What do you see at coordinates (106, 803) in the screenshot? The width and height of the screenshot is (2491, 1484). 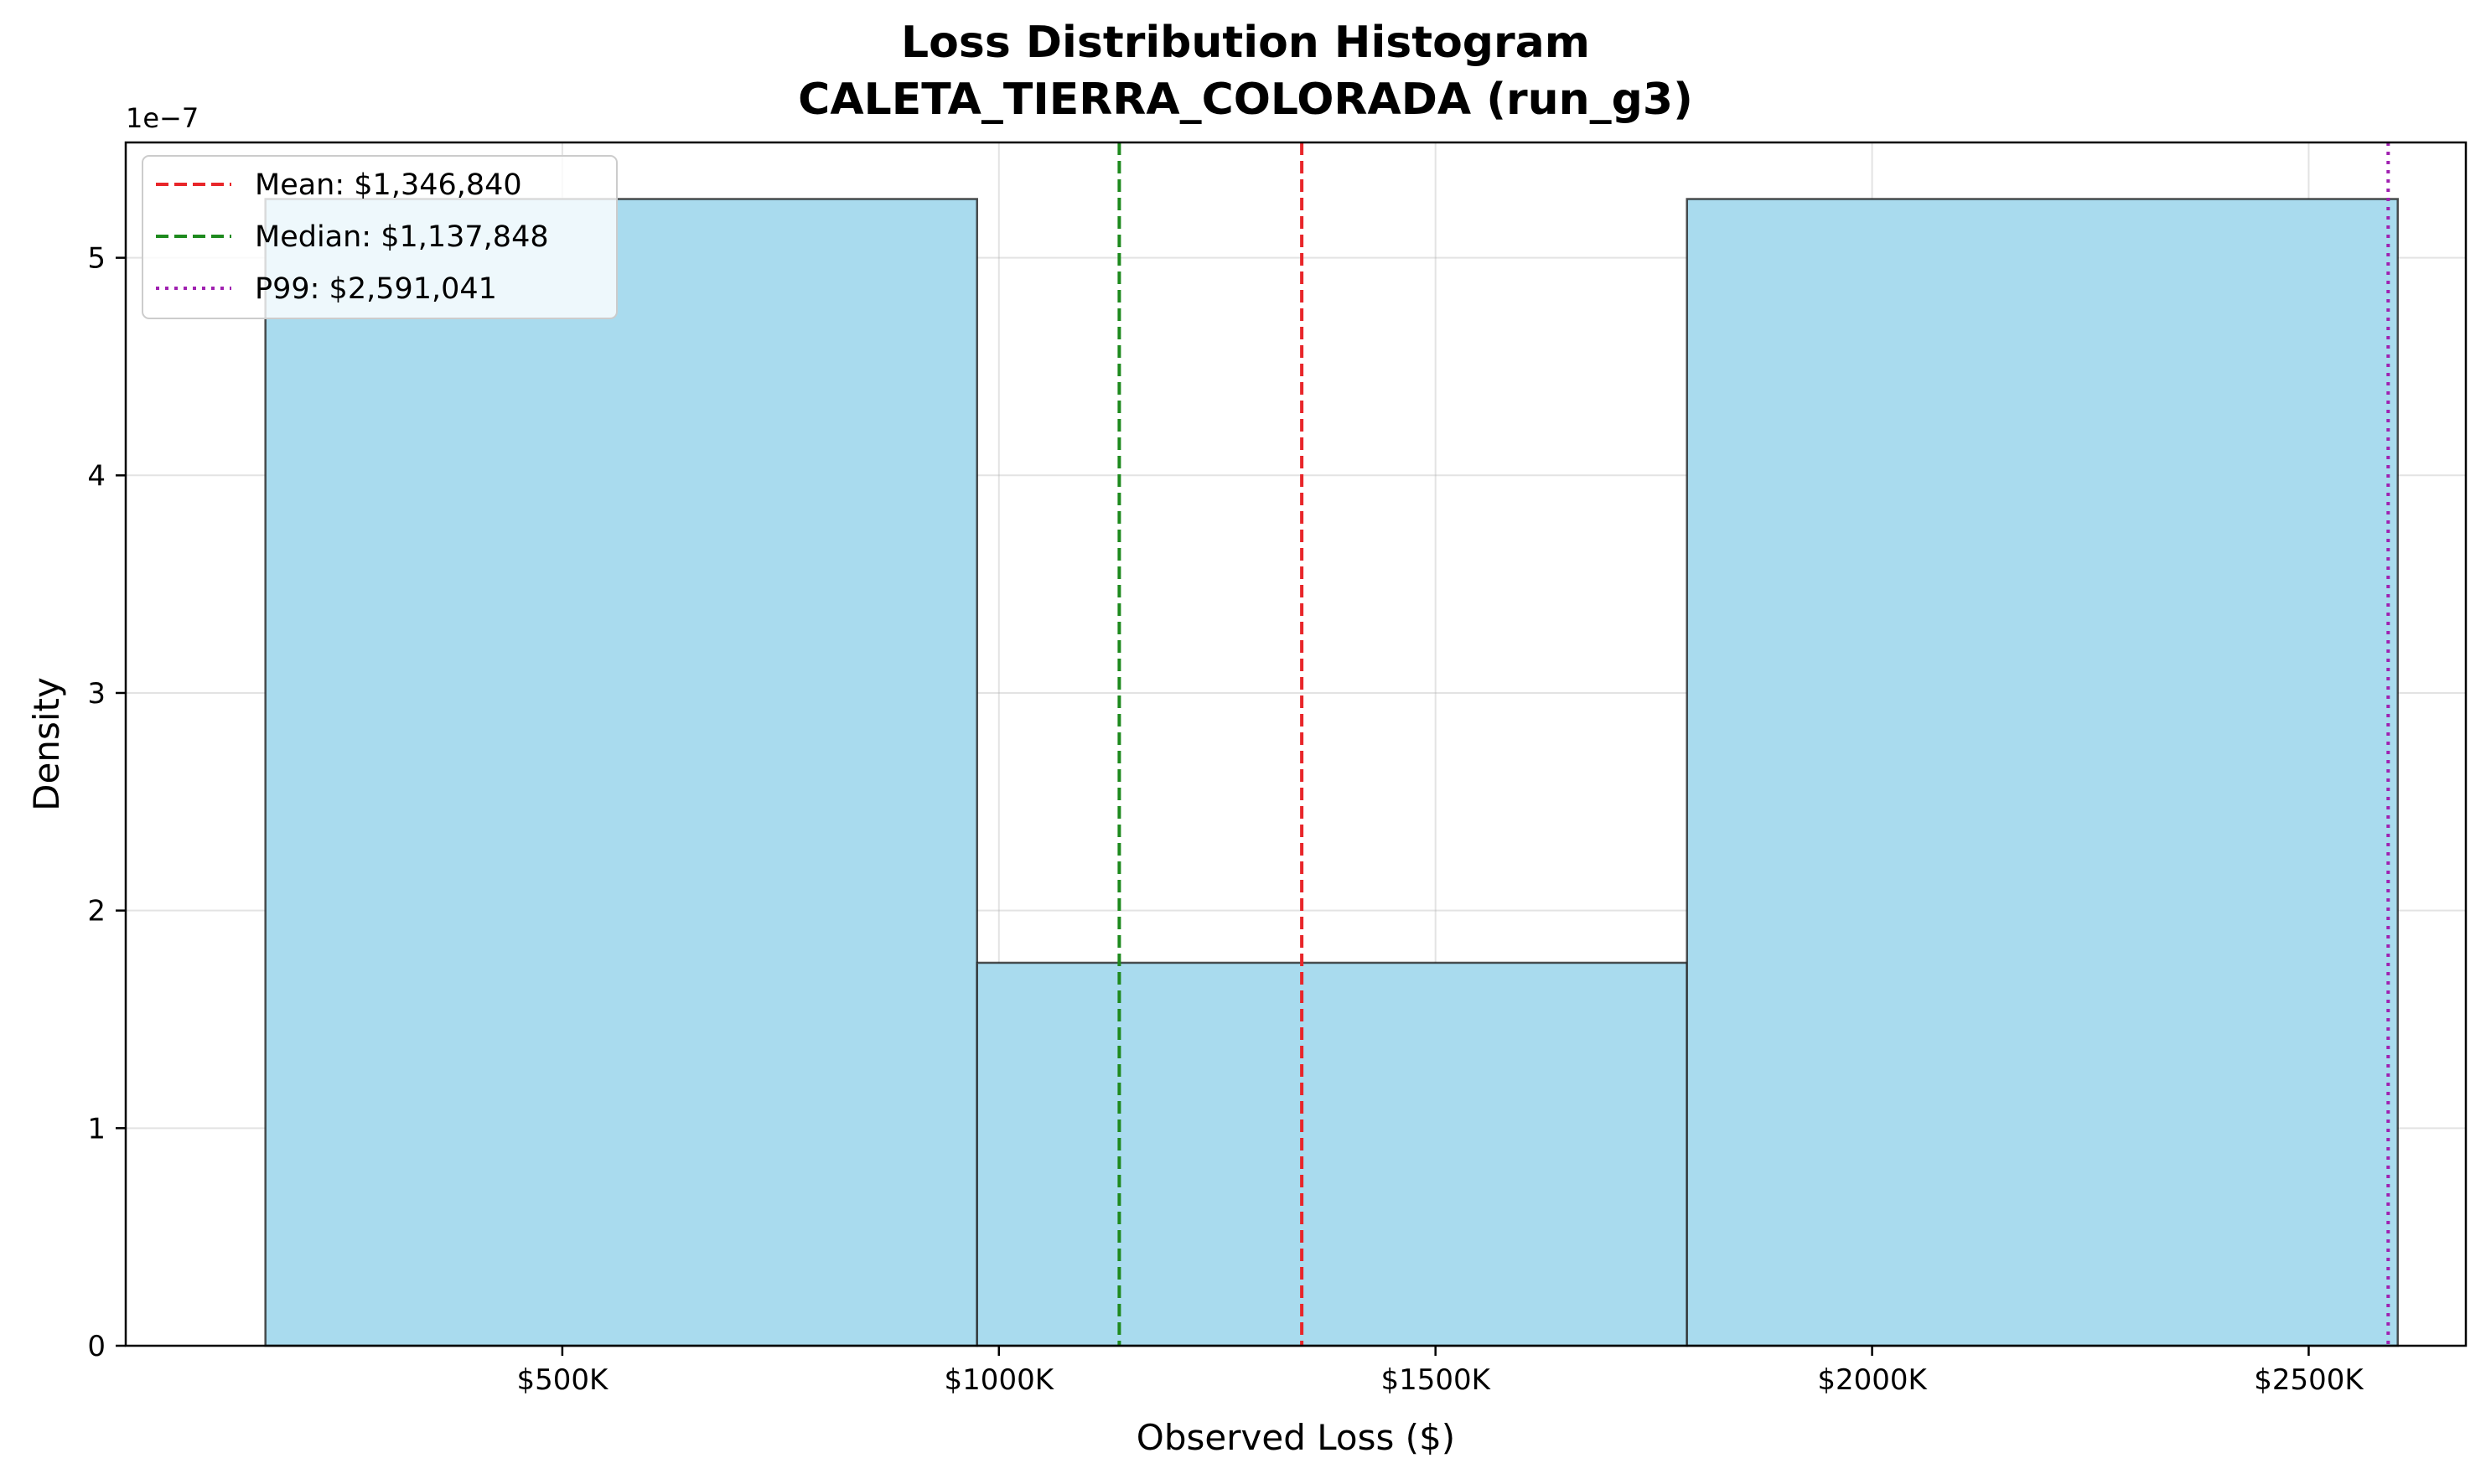 I see `y-axis-ticks: 0 1 2 3 4 5` at bounding box center [106, 803].